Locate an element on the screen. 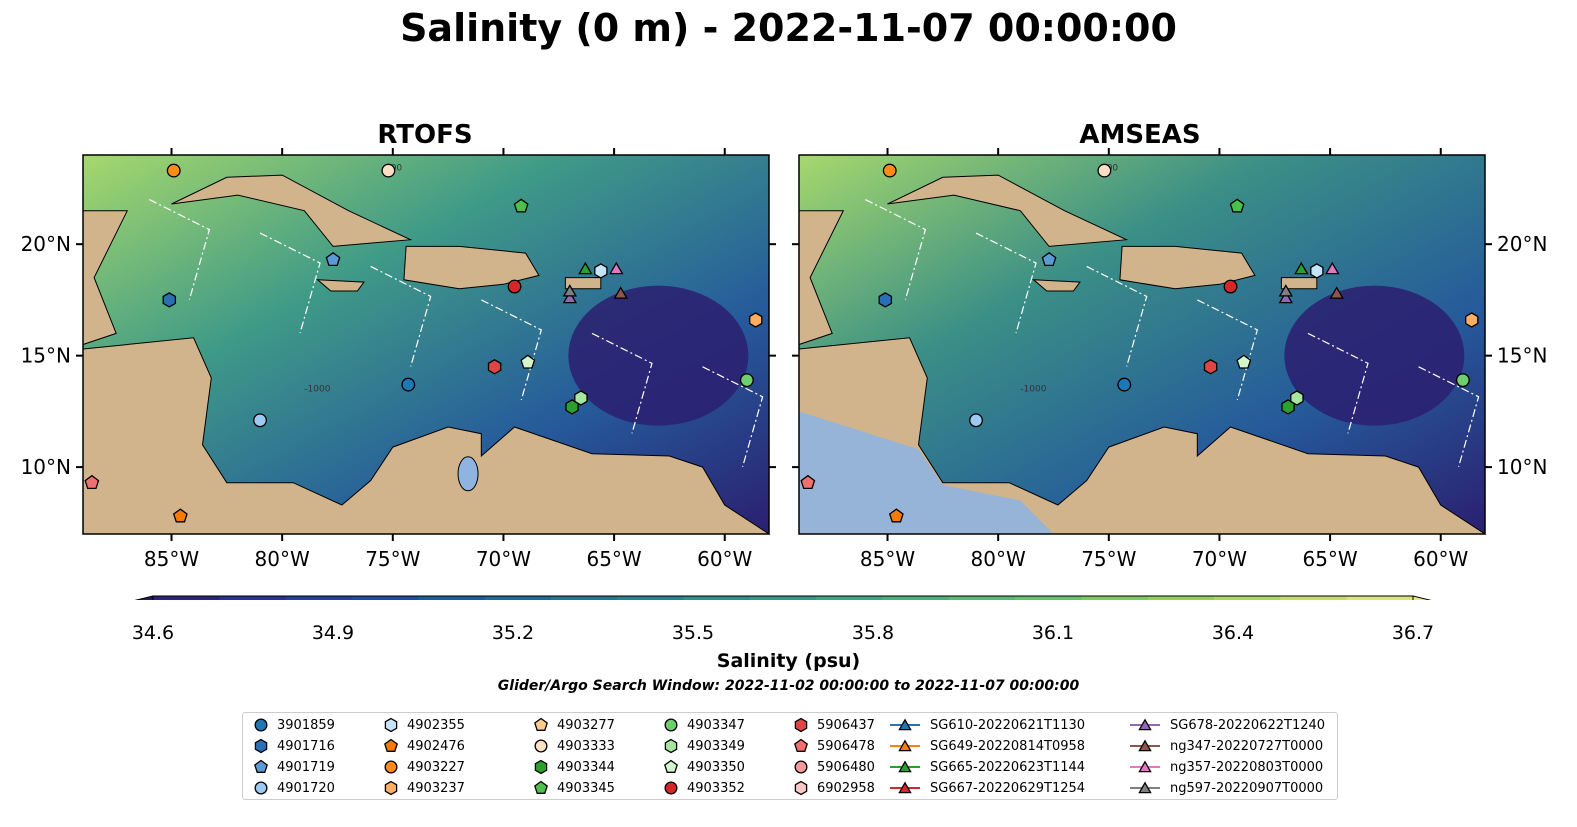  legend-item: 3901859 is located at coordinates (294, 725).